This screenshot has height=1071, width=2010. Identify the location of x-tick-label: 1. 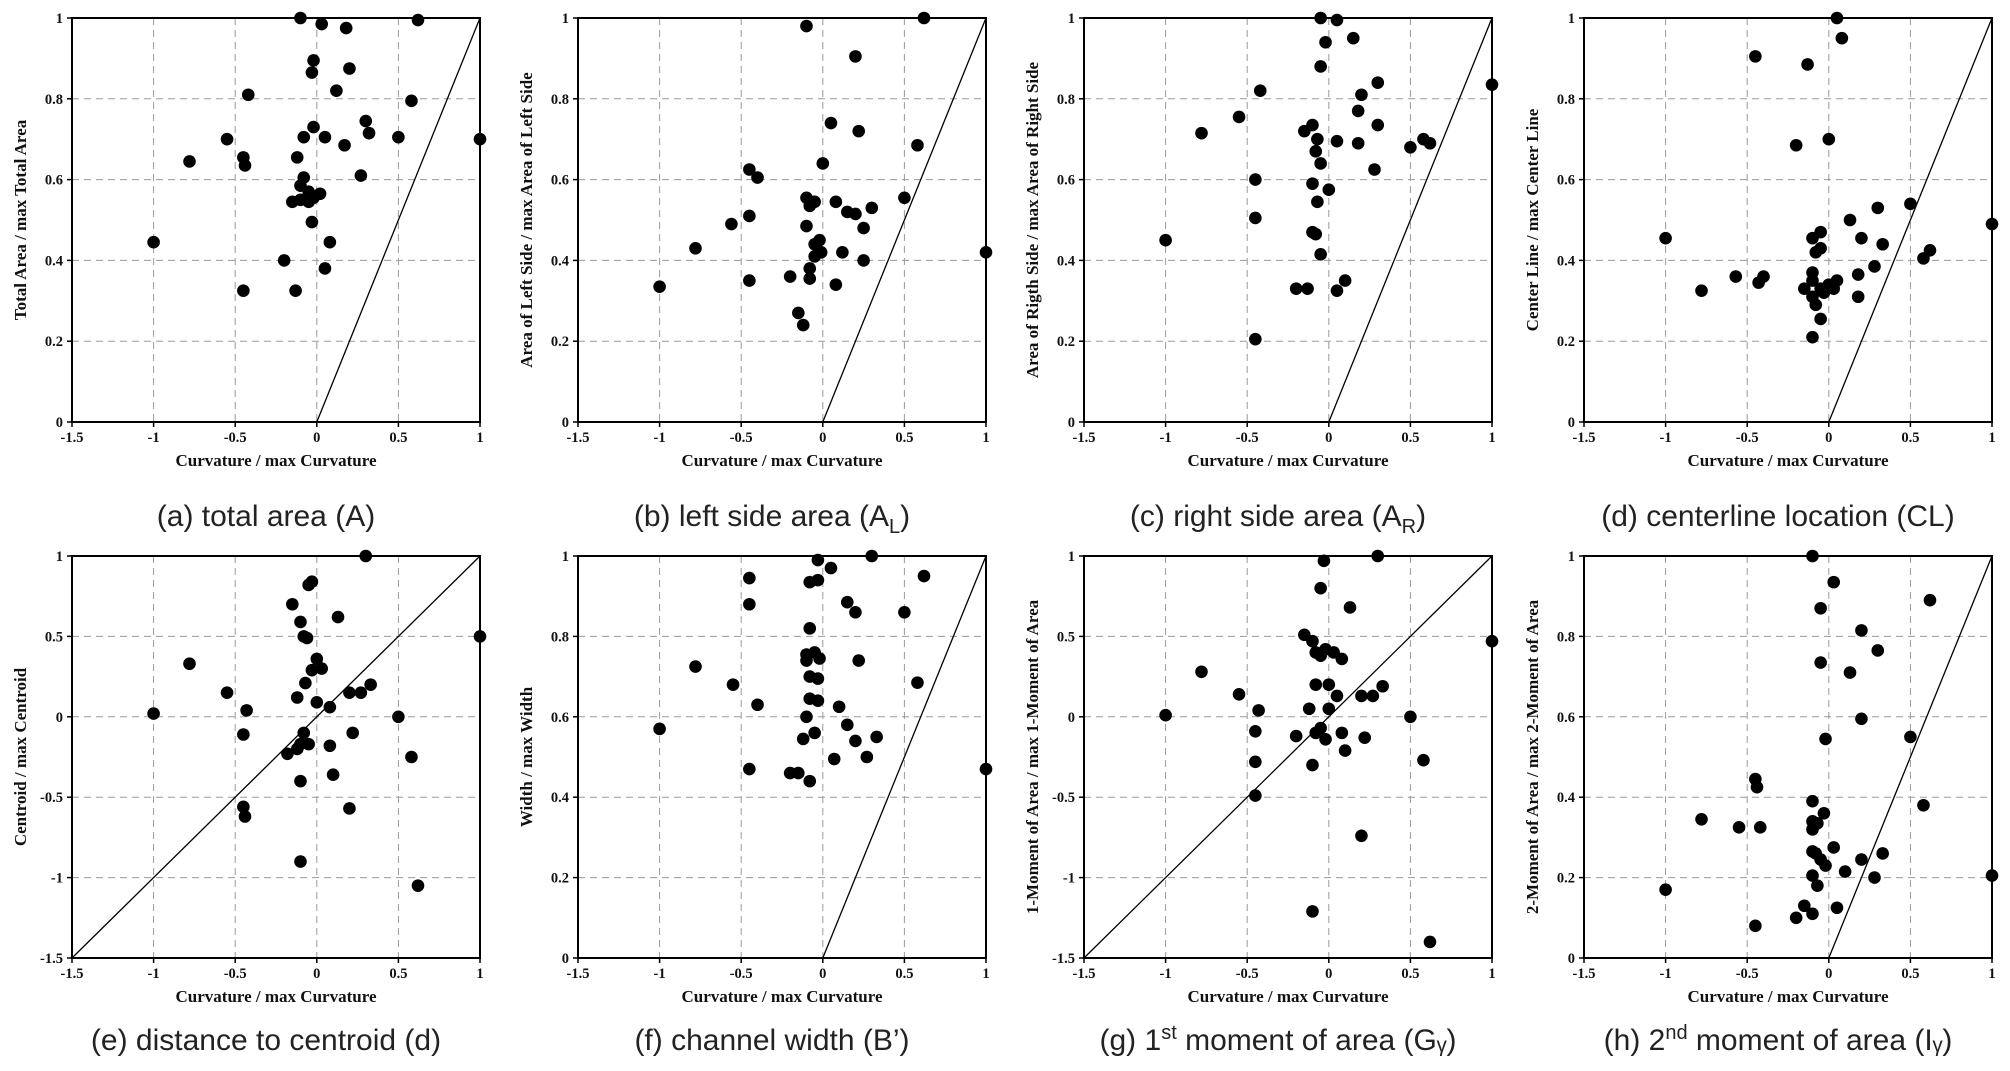
(1991, 438).